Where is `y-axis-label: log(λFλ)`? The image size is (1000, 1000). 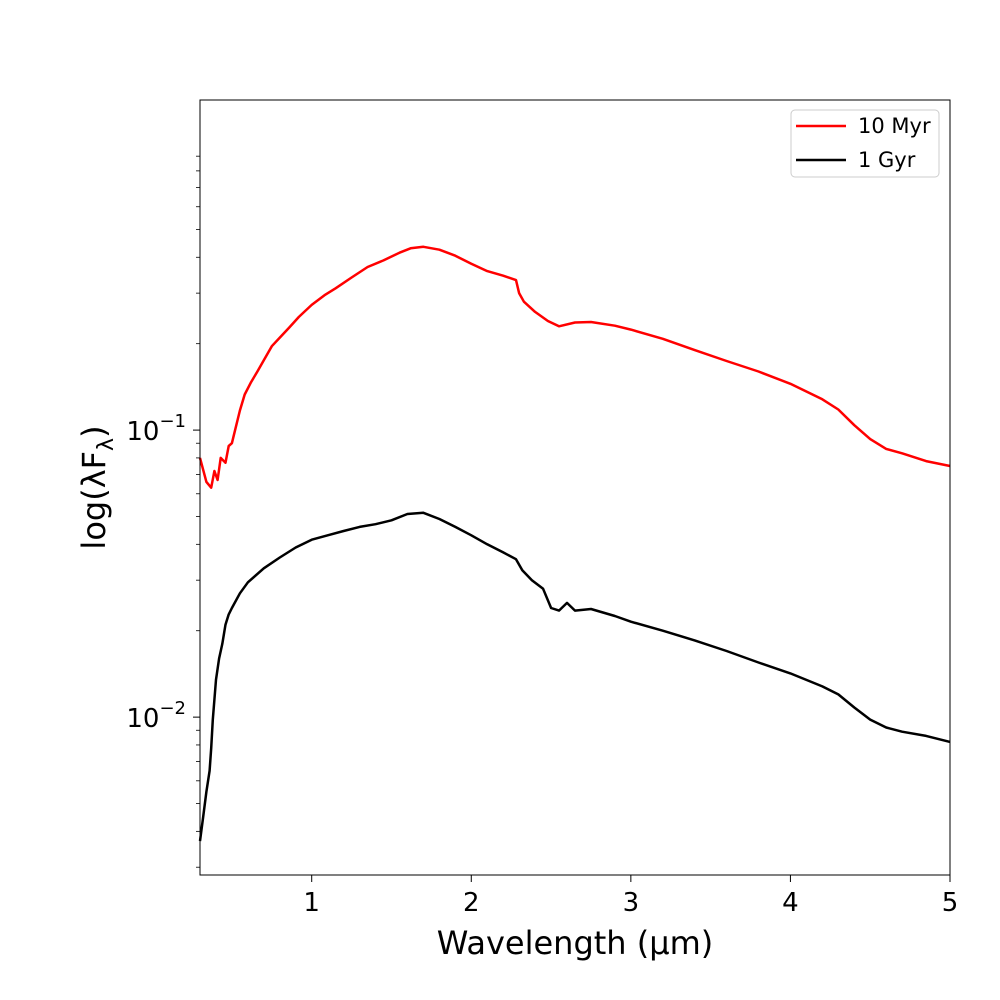 y-axis-label: log(λFλ) is located at coordinates (97, 487).